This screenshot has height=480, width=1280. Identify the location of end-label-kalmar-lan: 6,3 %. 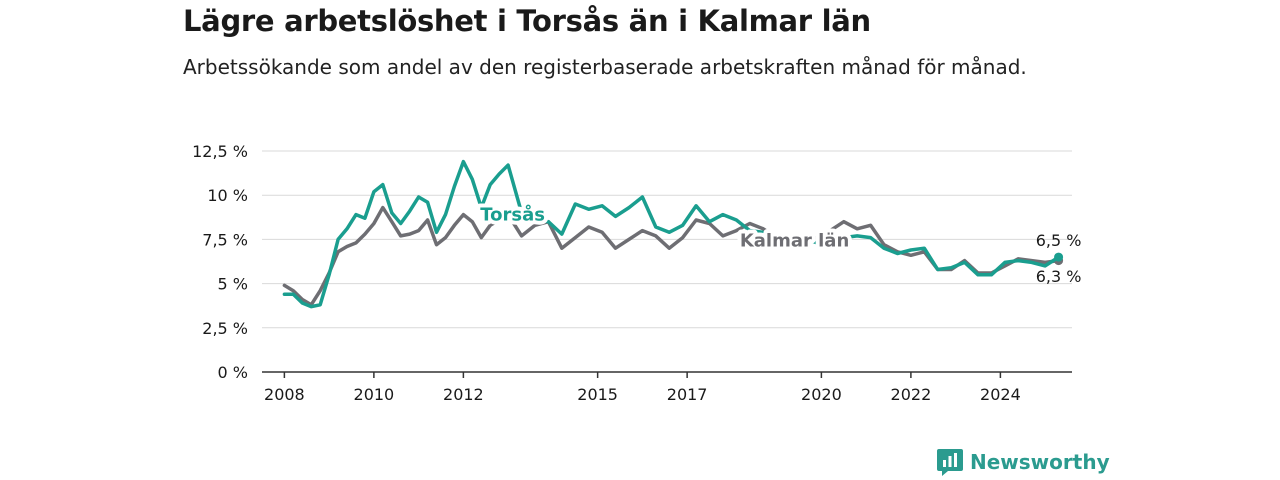
(1059, 276).